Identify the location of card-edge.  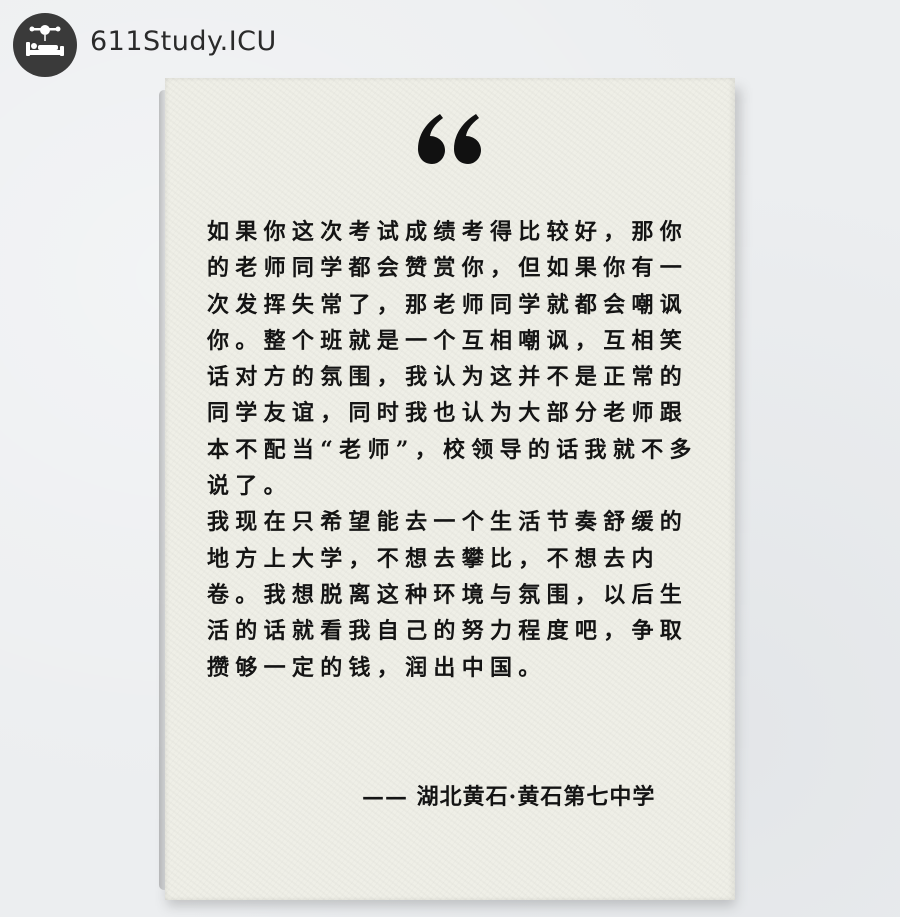
(164, 490).